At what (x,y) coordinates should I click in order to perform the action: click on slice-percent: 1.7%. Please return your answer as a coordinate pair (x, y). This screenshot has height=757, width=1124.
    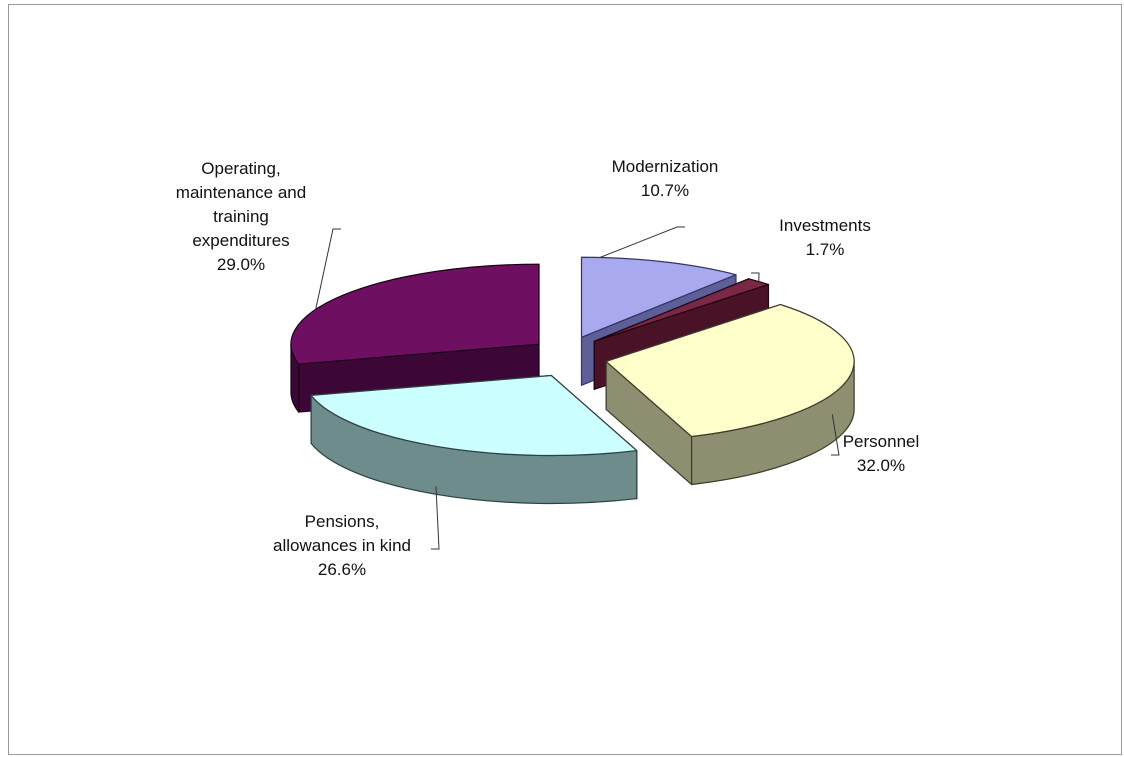
    Looking at the image, I should click on (825, 249).